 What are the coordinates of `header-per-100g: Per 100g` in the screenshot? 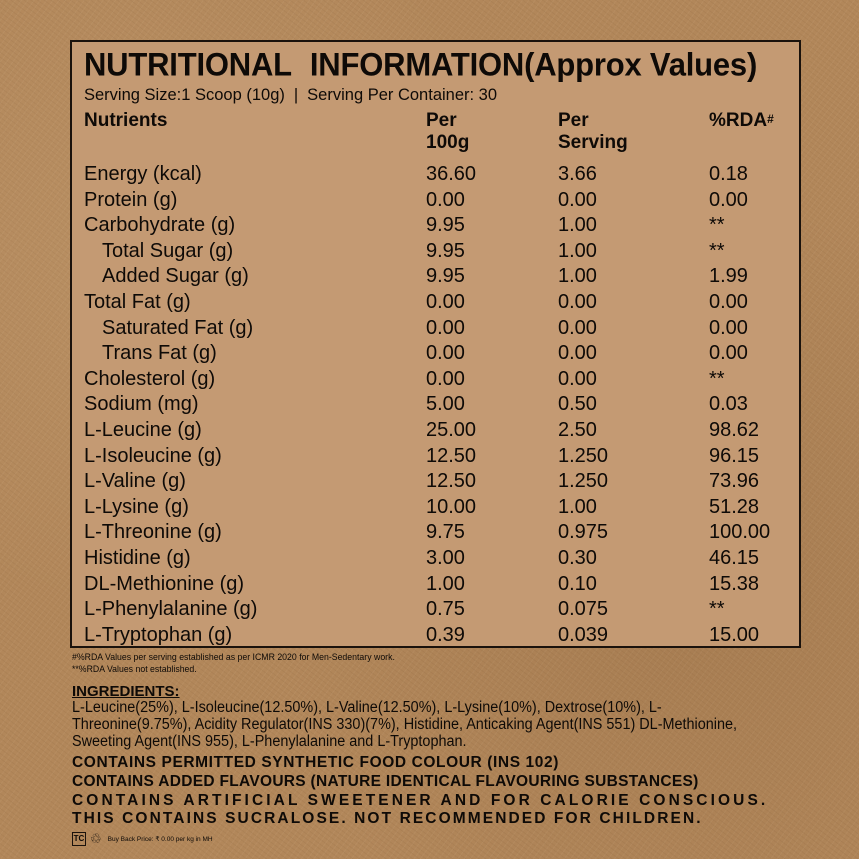 It's located at (471, 132).